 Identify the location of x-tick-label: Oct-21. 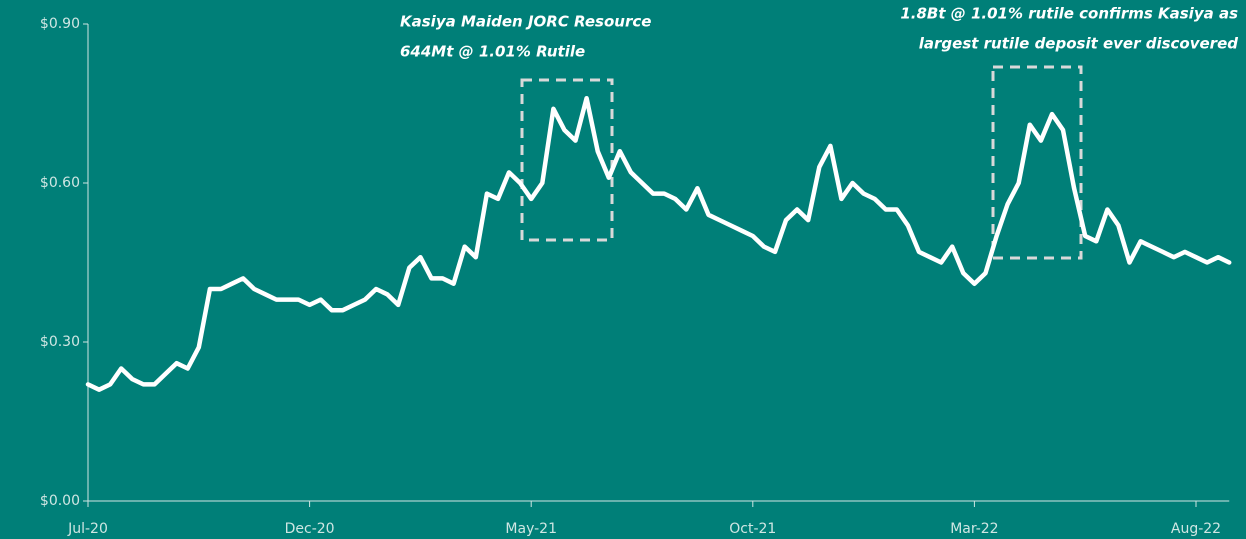
(752, 529).